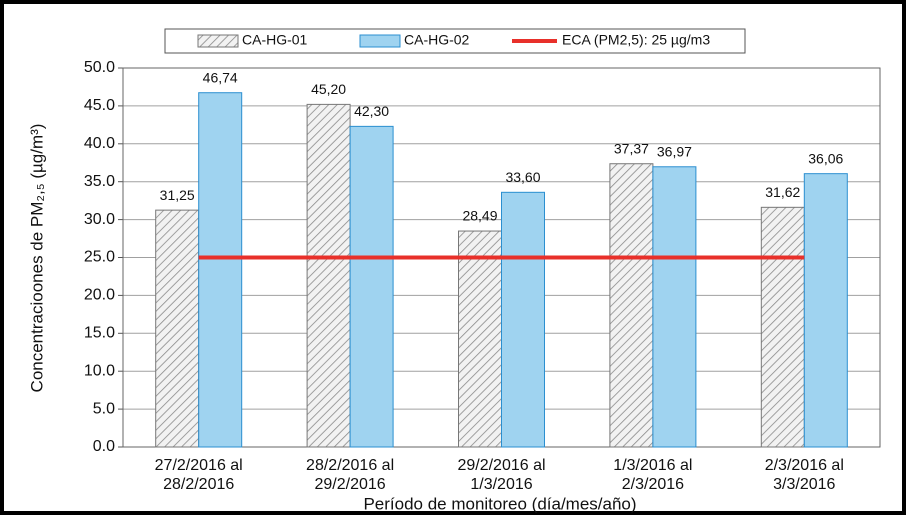  What do you see at coordinates (99, 105) in the screenshot?
I see `y-tick-label: 45.0` at bounding box center [99, 105].